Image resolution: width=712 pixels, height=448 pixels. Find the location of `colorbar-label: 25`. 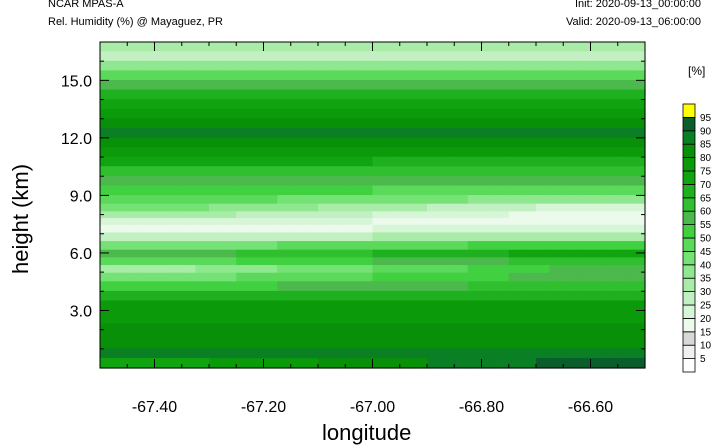

colorbar-label: 25 is located at coordinates (706, 306).